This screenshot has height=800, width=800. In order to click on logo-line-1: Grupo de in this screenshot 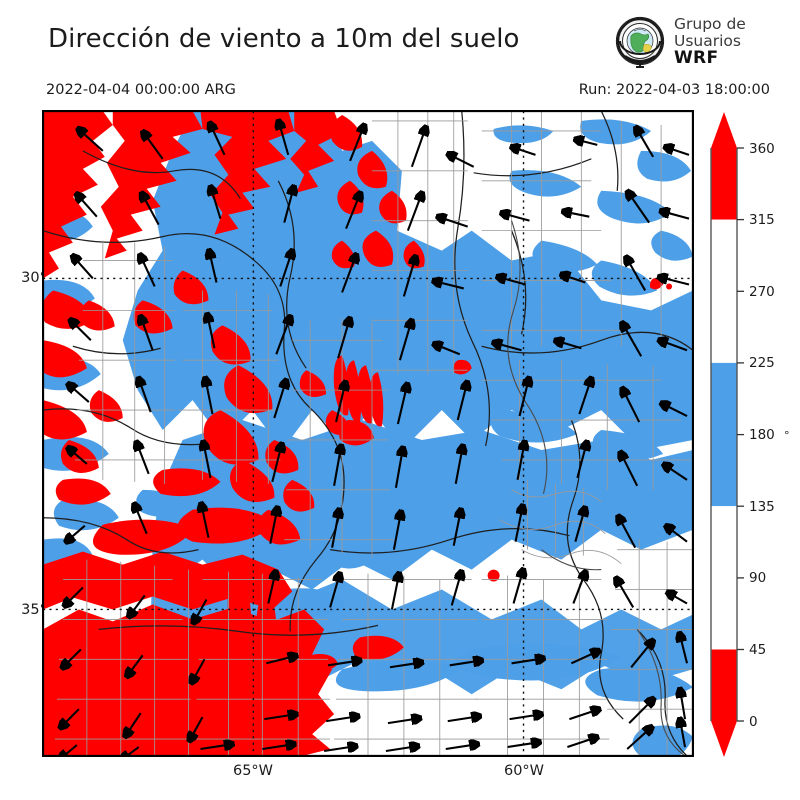, I will do `click(710, 24)`.